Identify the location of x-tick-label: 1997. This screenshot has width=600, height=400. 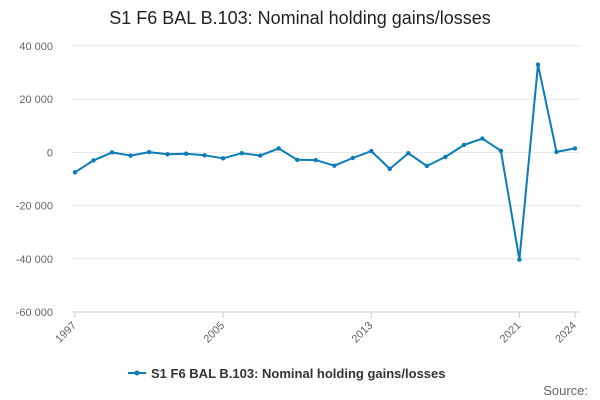
(66, 333).